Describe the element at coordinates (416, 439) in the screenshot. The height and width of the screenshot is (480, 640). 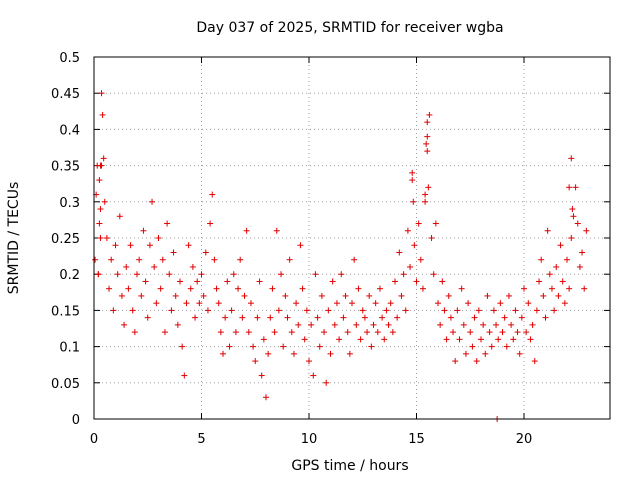
I see `x-tick-label: 15` at that location.